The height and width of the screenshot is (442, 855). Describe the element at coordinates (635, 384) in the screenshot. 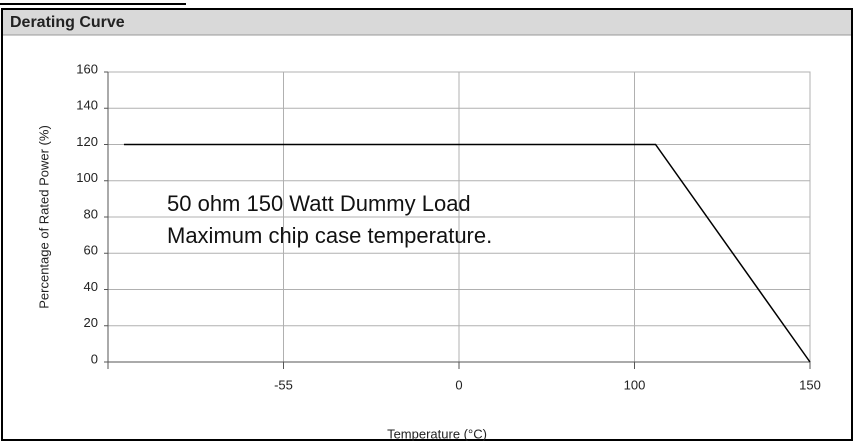

I see `x-tick-label: 100` at that location.